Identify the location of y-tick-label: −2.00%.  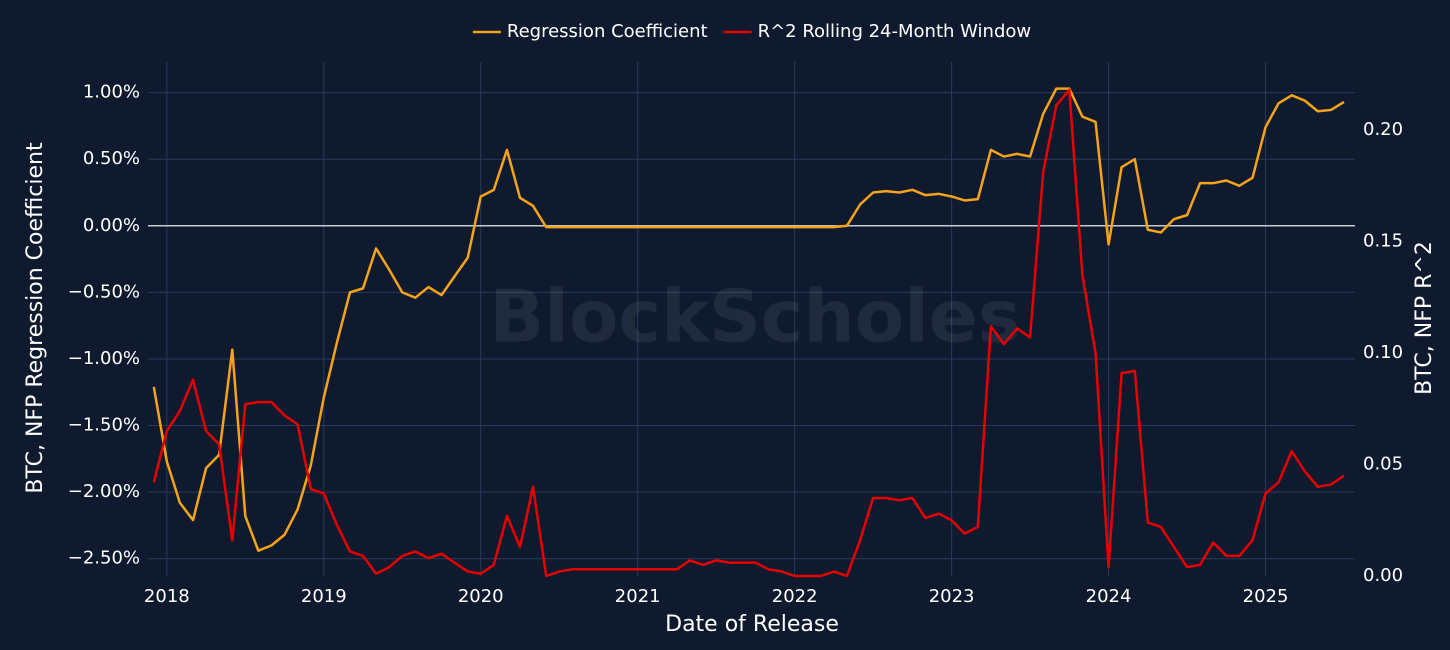
(104, 491).